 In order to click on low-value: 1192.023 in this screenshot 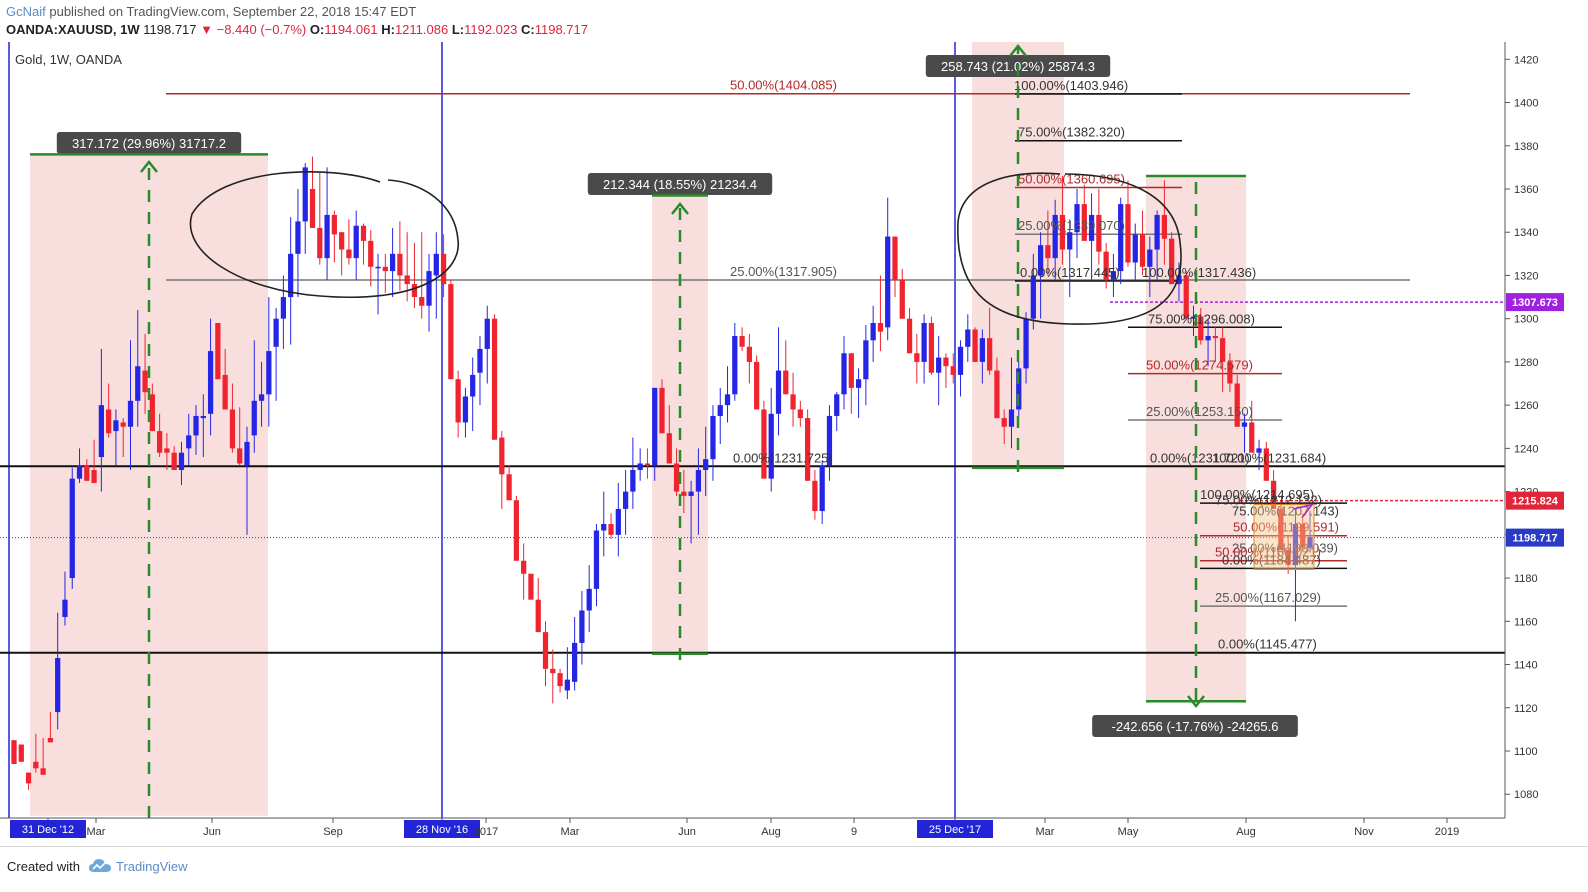, I will do `click(491, 29)`.